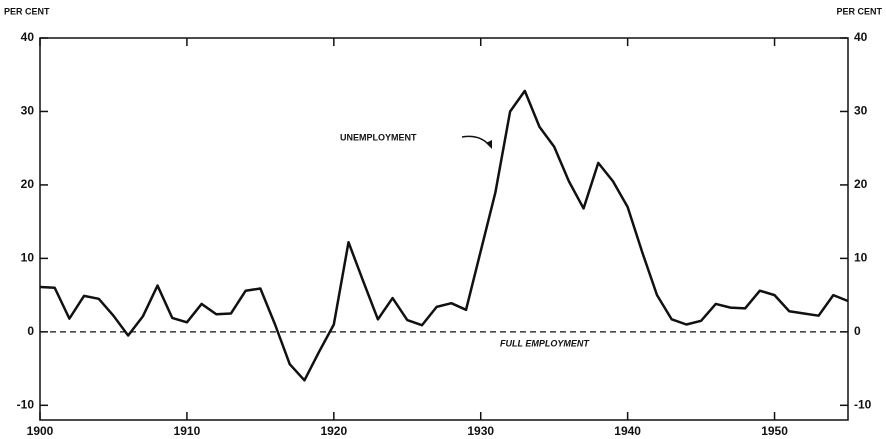 This screenshot has width=886, height=439. What do you see at coordinates (333, 431) in the screenshot?
I see `x-tick-label: 1920` at bounding box center [333, 431].